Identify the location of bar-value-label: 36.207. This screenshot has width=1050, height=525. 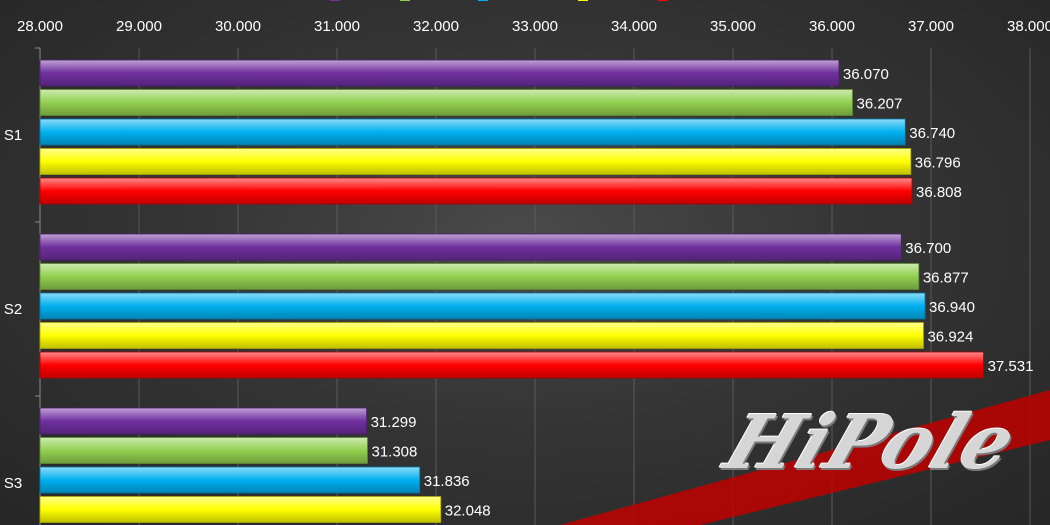
(879, 104).